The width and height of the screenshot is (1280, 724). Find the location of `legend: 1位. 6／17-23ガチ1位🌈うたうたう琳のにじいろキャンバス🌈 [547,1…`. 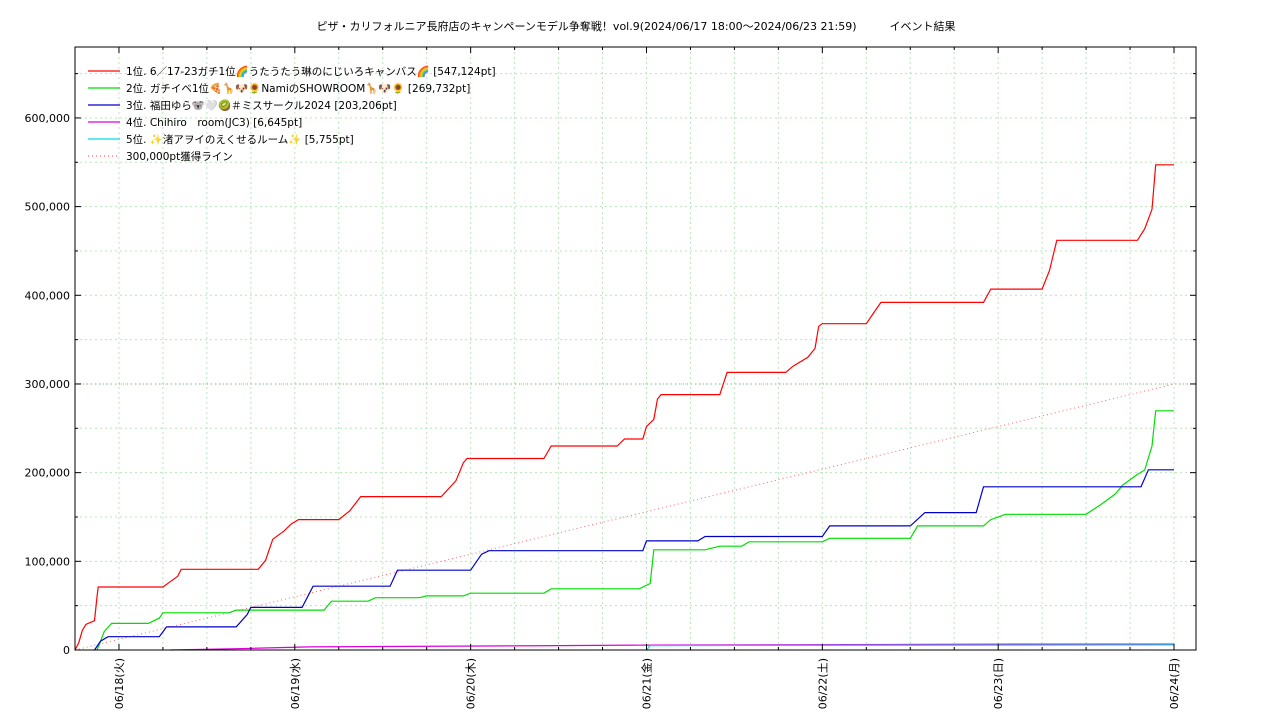

legend: 1位. 6／17-23ガチ1位🌈うたうたう琳のにじいろキャンバス🌈 [547,1… is located at coordinates (292, 114).